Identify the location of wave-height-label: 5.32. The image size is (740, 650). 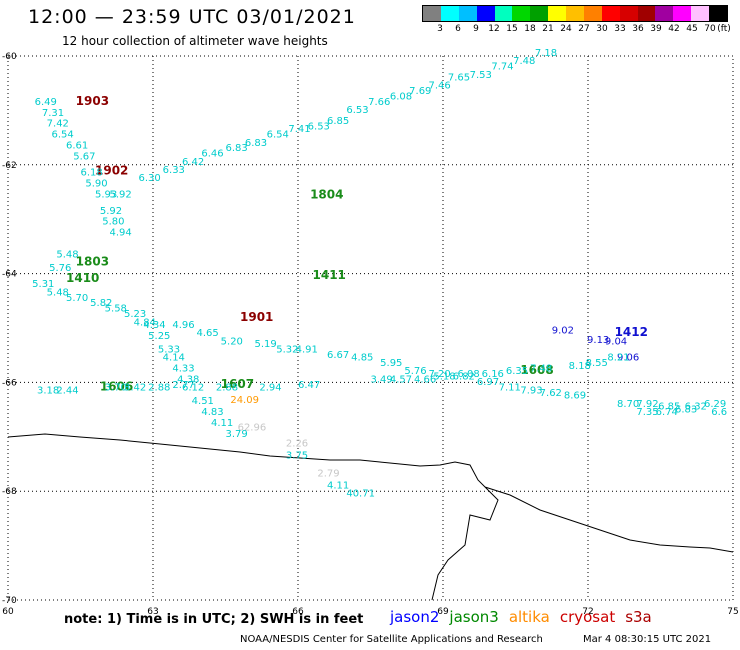
(287, 349).